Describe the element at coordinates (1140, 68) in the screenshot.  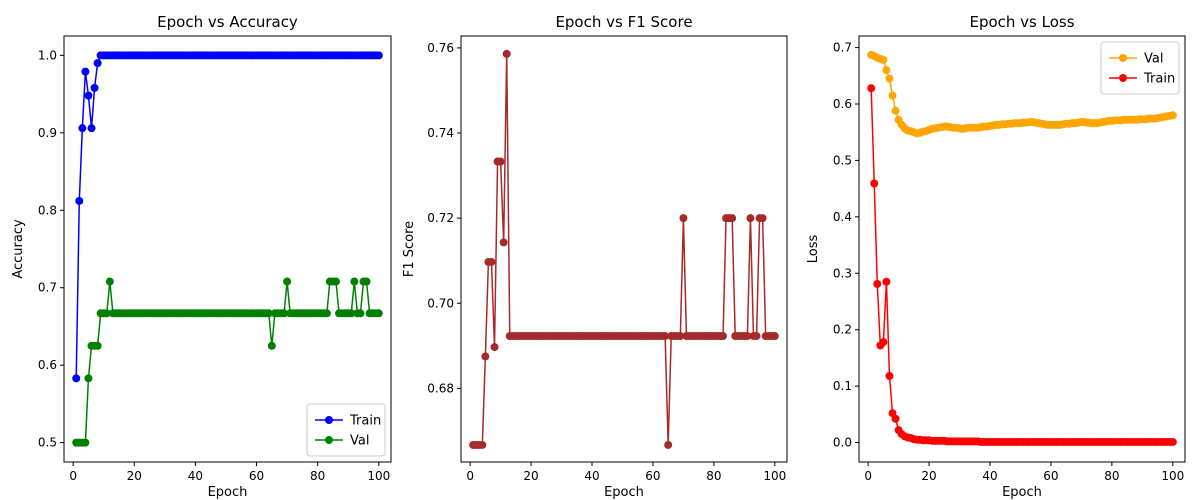
I see `legend: Val Train` at that location.